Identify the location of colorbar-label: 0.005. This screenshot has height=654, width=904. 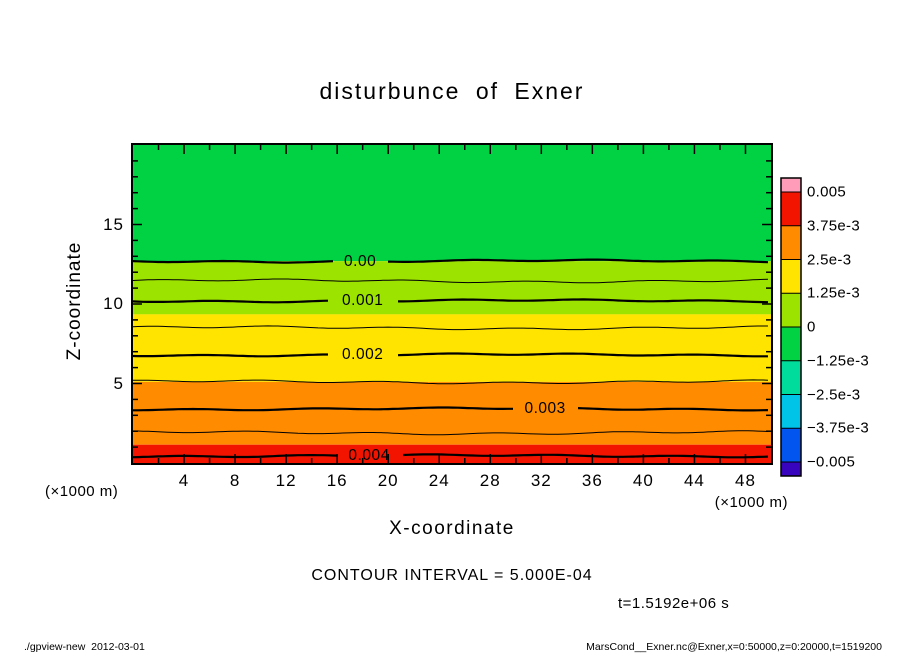
(827, 192).